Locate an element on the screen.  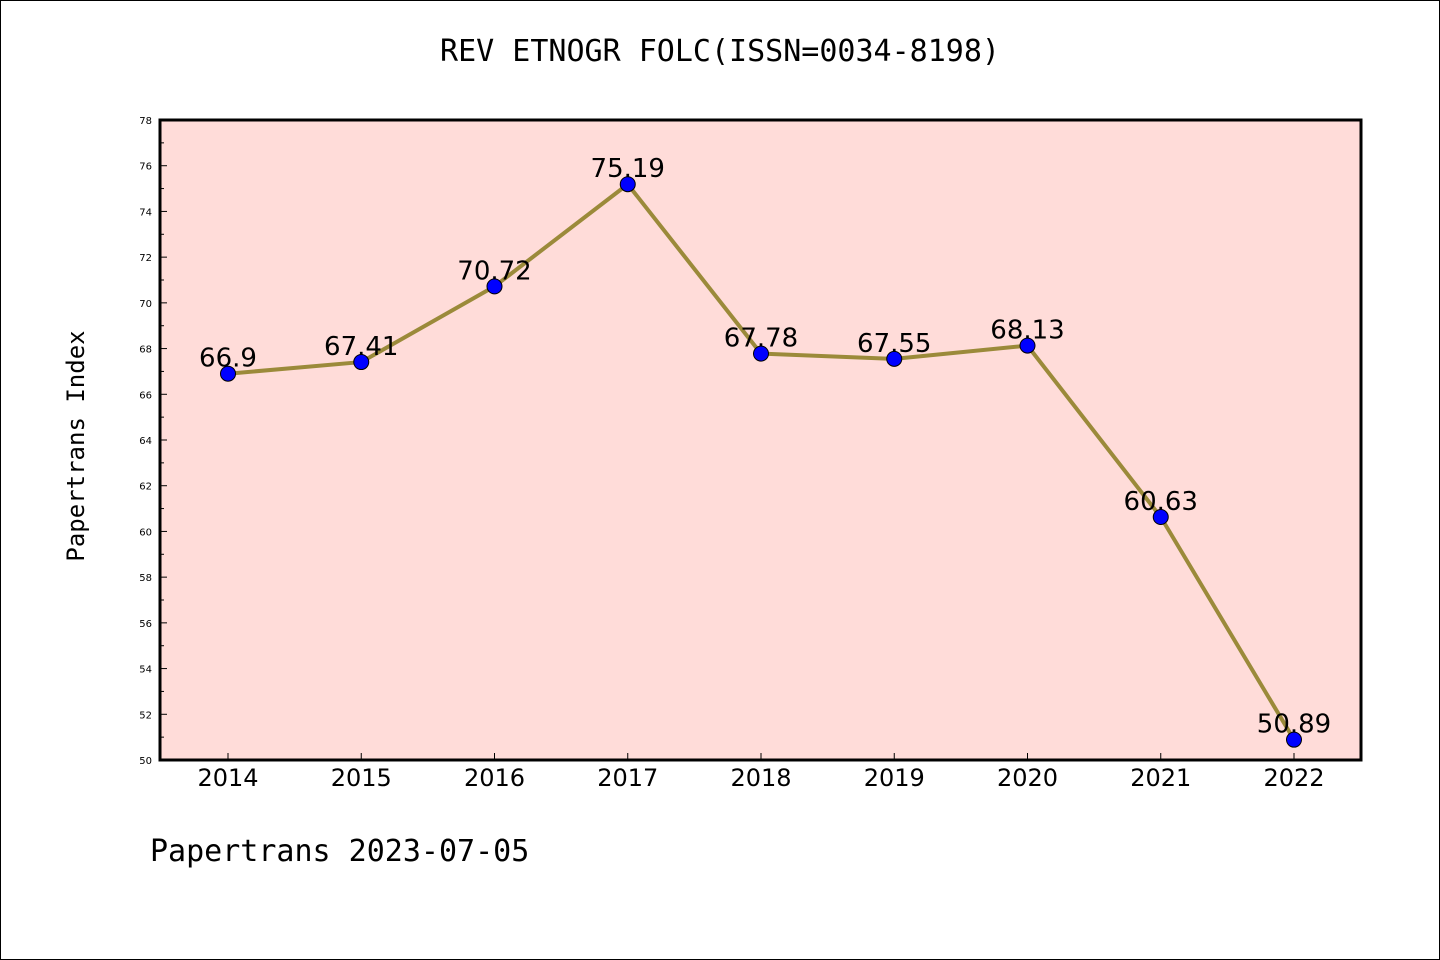
y-tick-label: 52 is located at coordinates (145, 715).